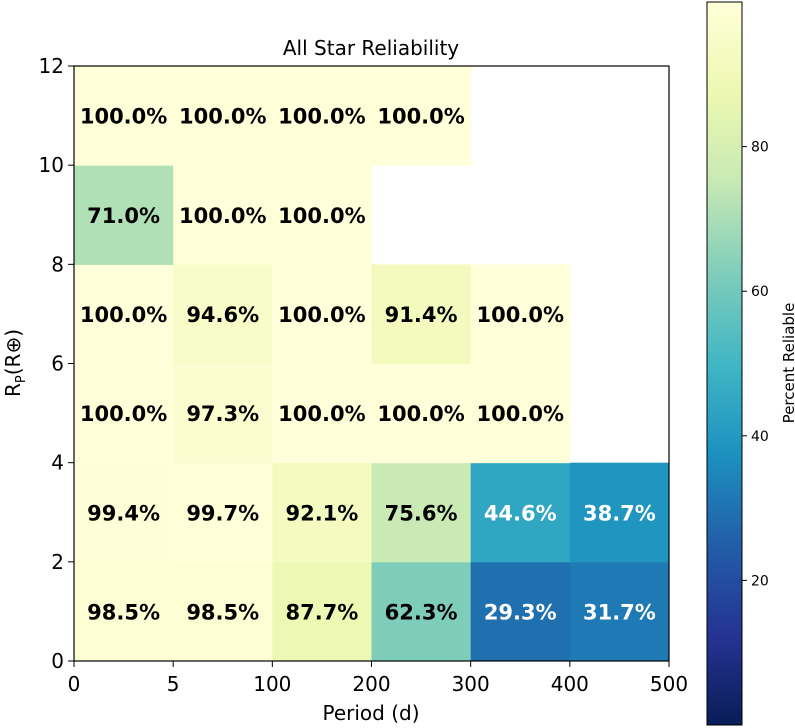 The image size is (795, 728). I want to click on cell-value-label: 99.7%, so click(222, 513).